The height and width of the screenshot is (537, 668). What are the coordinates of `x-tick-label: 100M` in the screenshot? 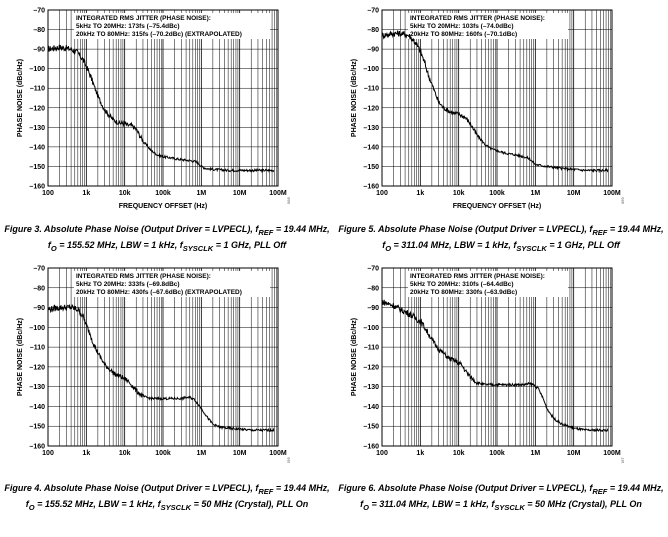 It's located at (612, 193).